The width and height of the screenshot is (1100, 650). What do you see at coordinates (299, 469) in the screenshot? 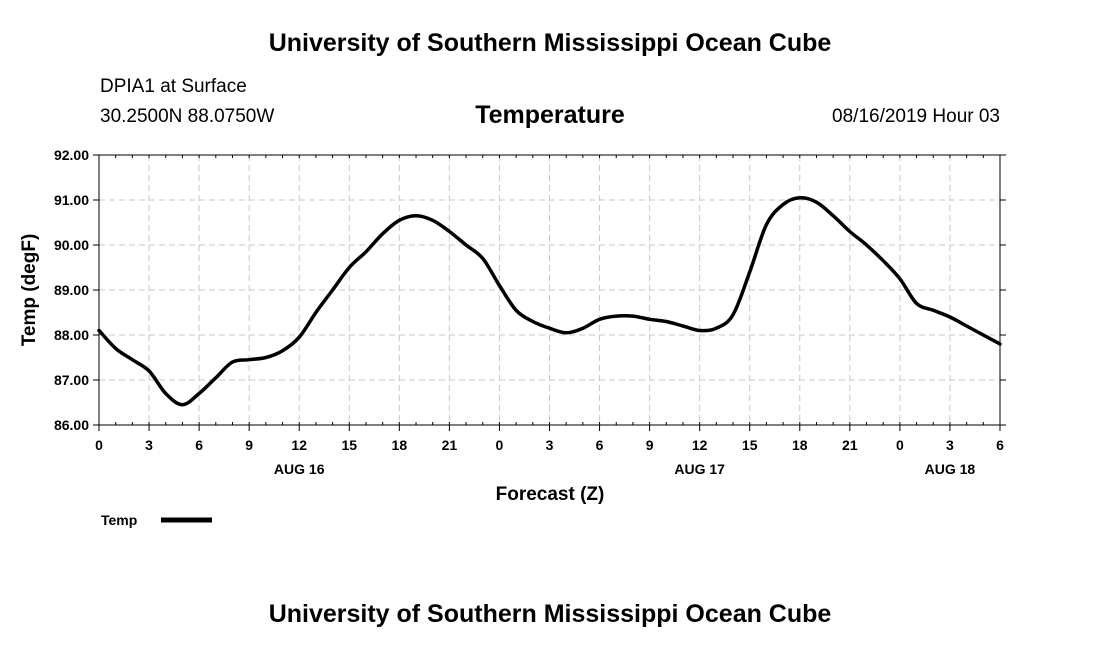
I see `x-date-label: AUG 16` at bounding box center [299, 469].